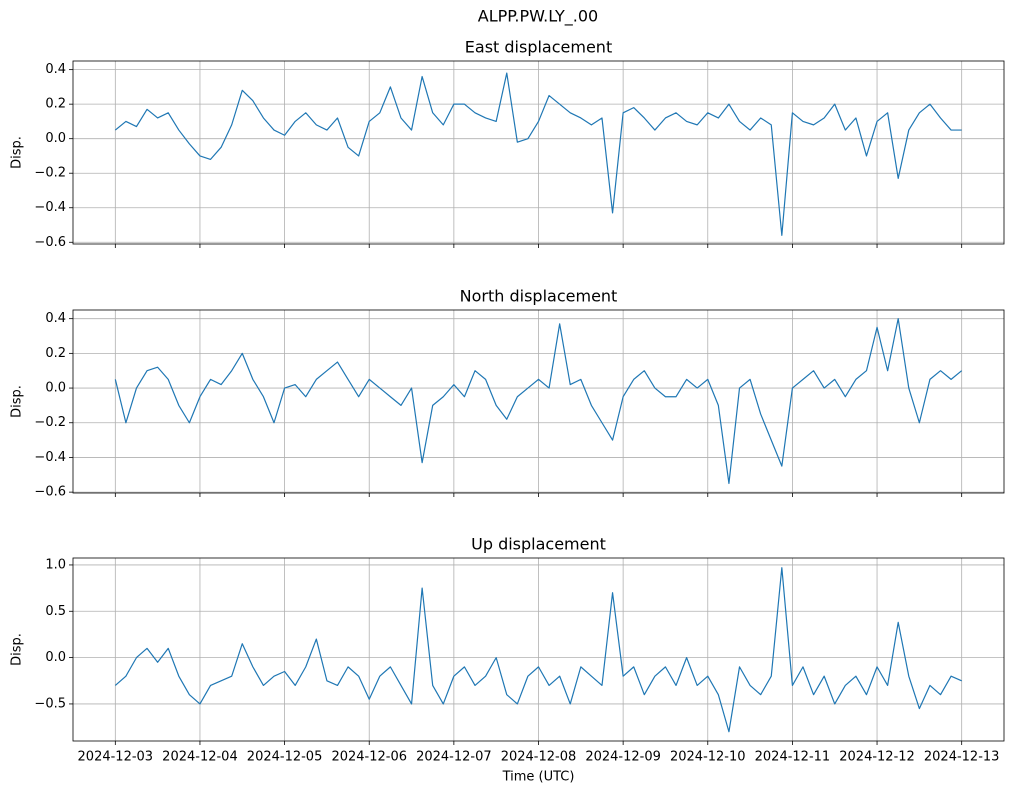 The image size is (1012, 795). Describe the element at coordinates (50, 703) in the screenshot. I see `y-tick-label: −0.5` at that location.